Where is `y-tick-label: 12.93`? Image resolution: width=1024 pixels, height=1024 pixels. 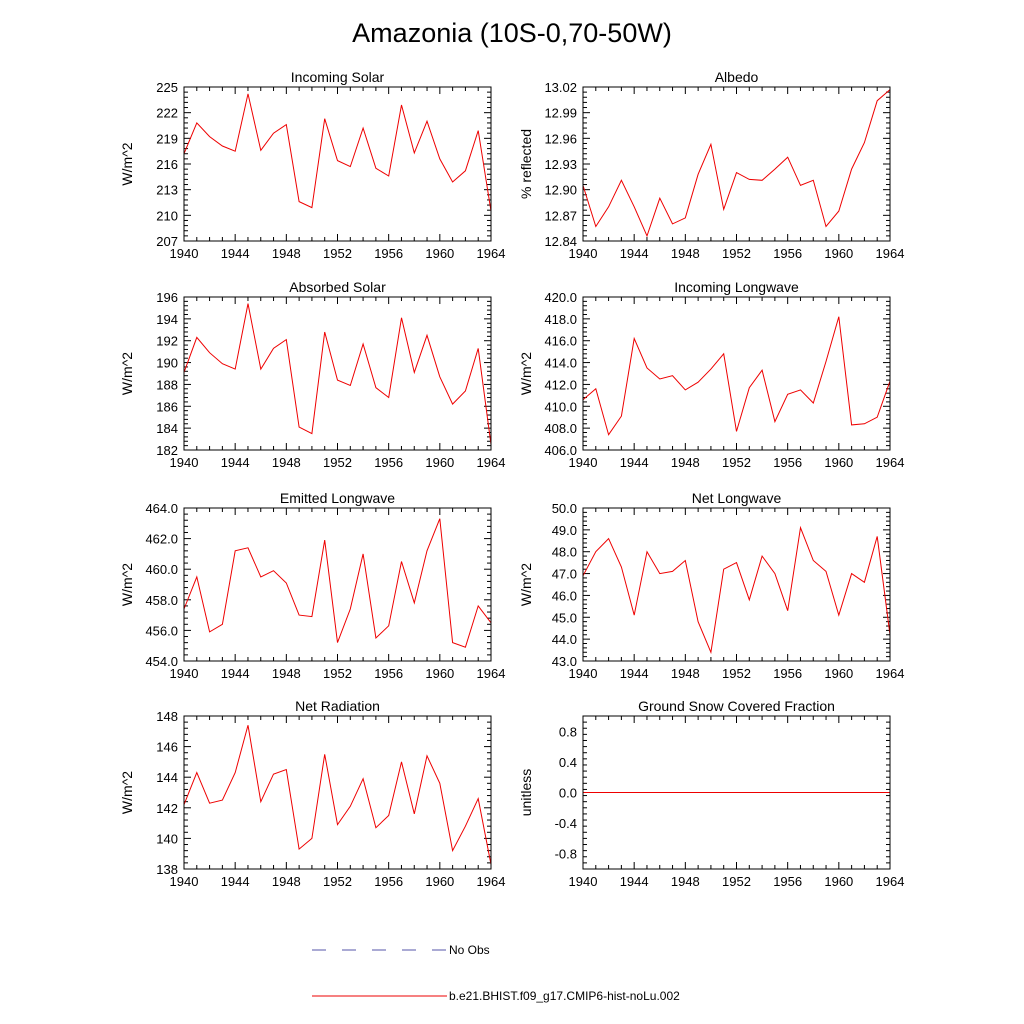
y-tick-label: 12.93 is located at coordinates (560, 164).